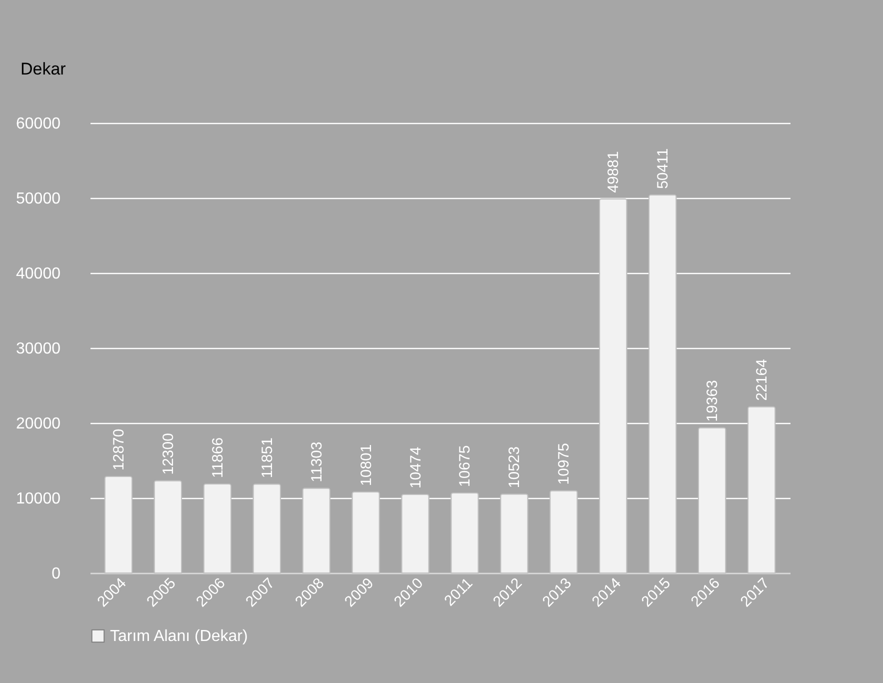  What do you see at coordinates (217, 457) in the screenshot?
I see `data-label: 11866` at bounding box center [217, 457].